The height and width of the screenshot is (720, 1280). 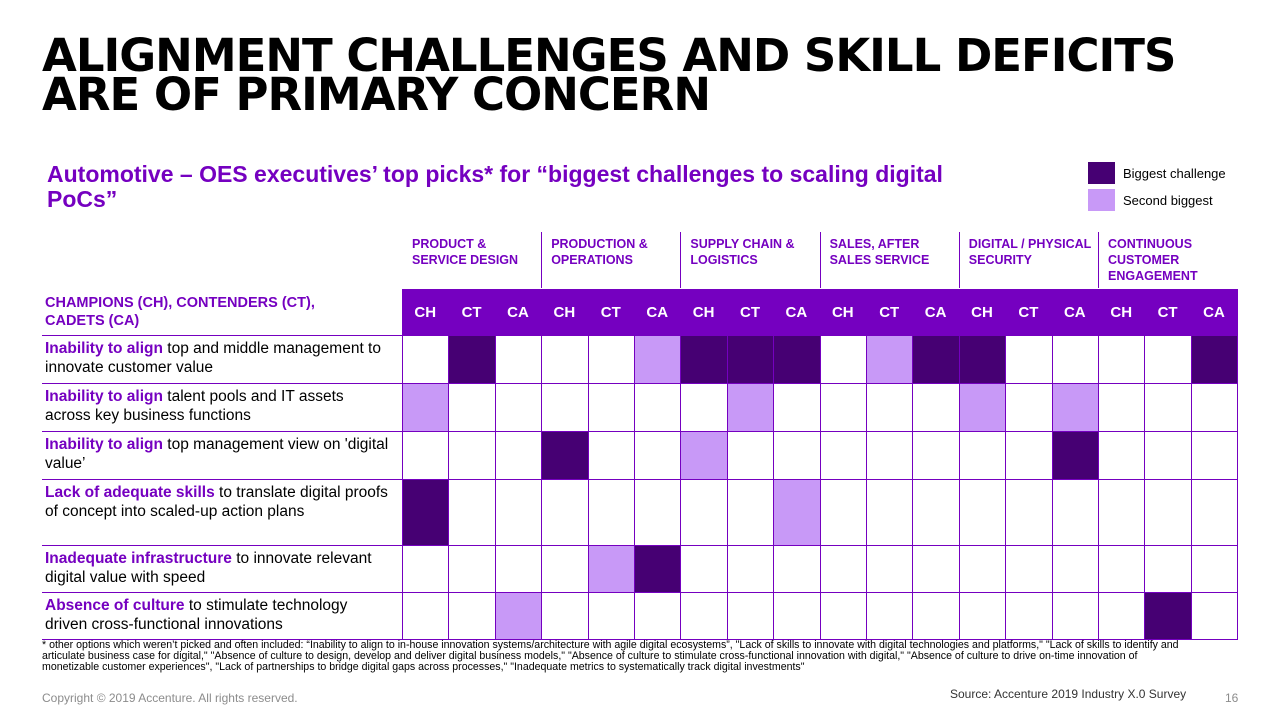 I want to click on category-label: PRODUCT & SERVICE DESIGN, so click(x=465, y=252).